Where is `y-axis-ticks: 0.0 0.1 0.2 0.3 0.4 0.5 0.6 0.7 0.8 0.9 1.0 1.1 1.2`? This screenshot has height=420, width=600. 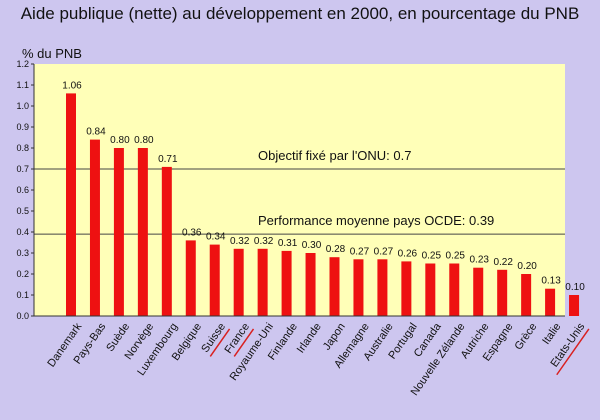
y-axis-ticks: 0.0 0.1 0.2 0.3 0.4 0.5 0.6 0.7 0.8 0.9 1.0 1.1 1.2 is located at coordinates (25, 190).